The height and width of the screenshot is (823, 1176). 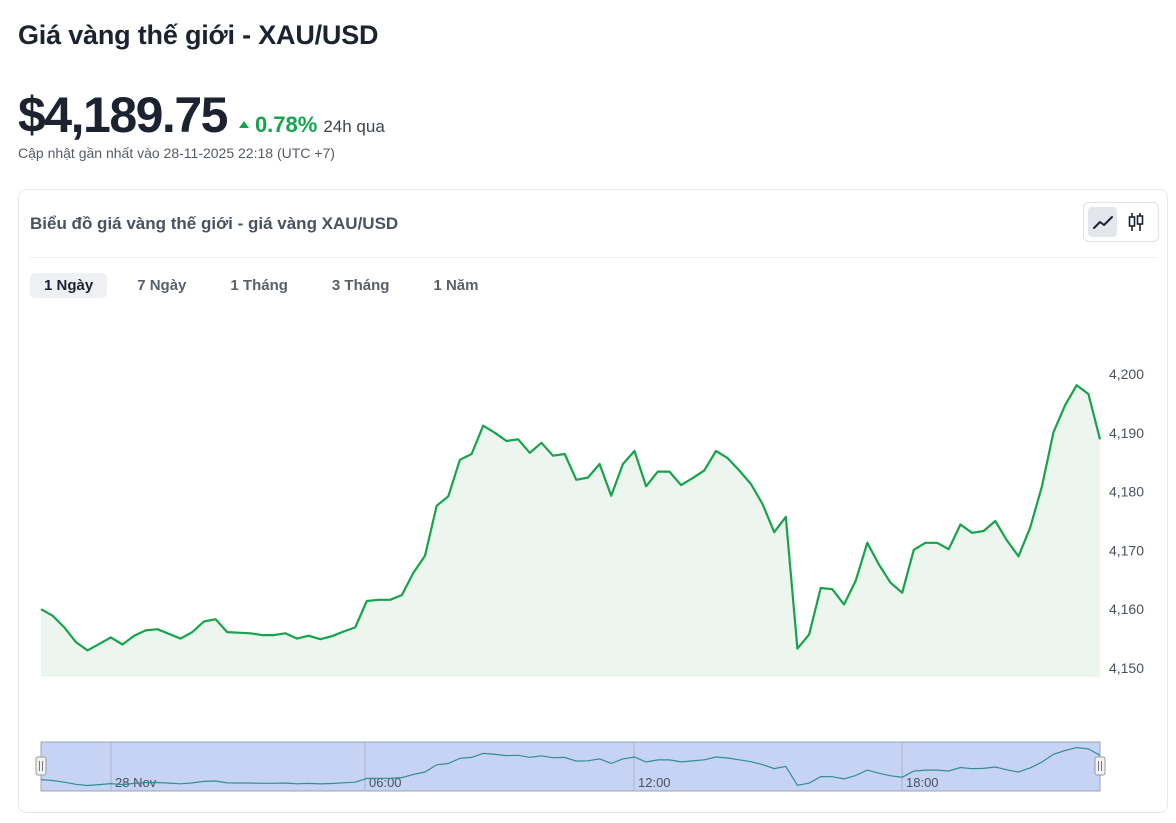 I want to click on candlestick-chart-icon, so click(x=1135, y=222).